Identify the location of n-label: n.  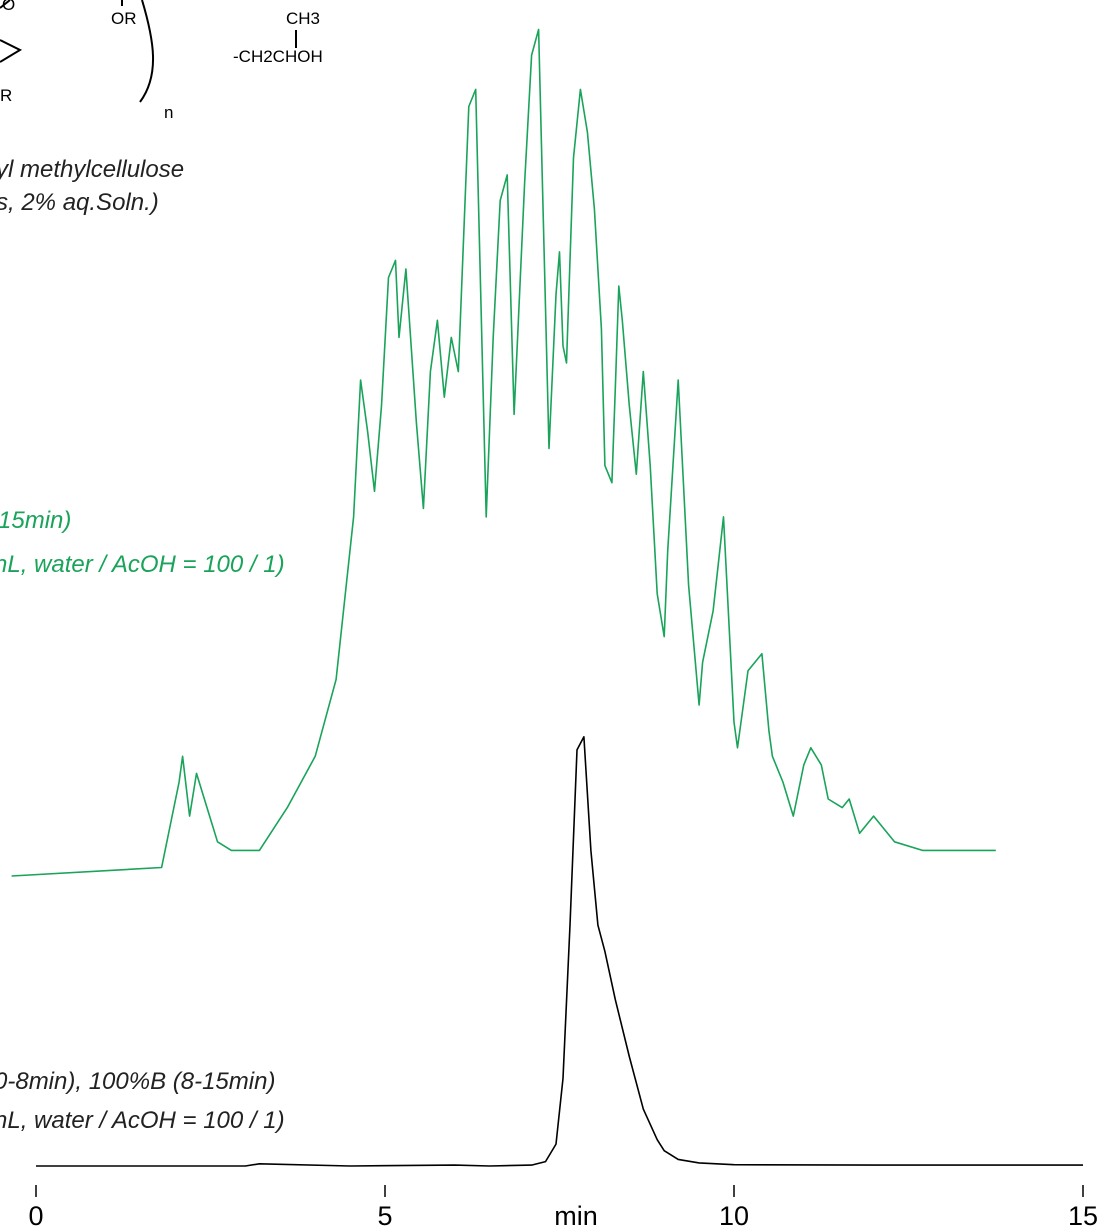
(168, 112).